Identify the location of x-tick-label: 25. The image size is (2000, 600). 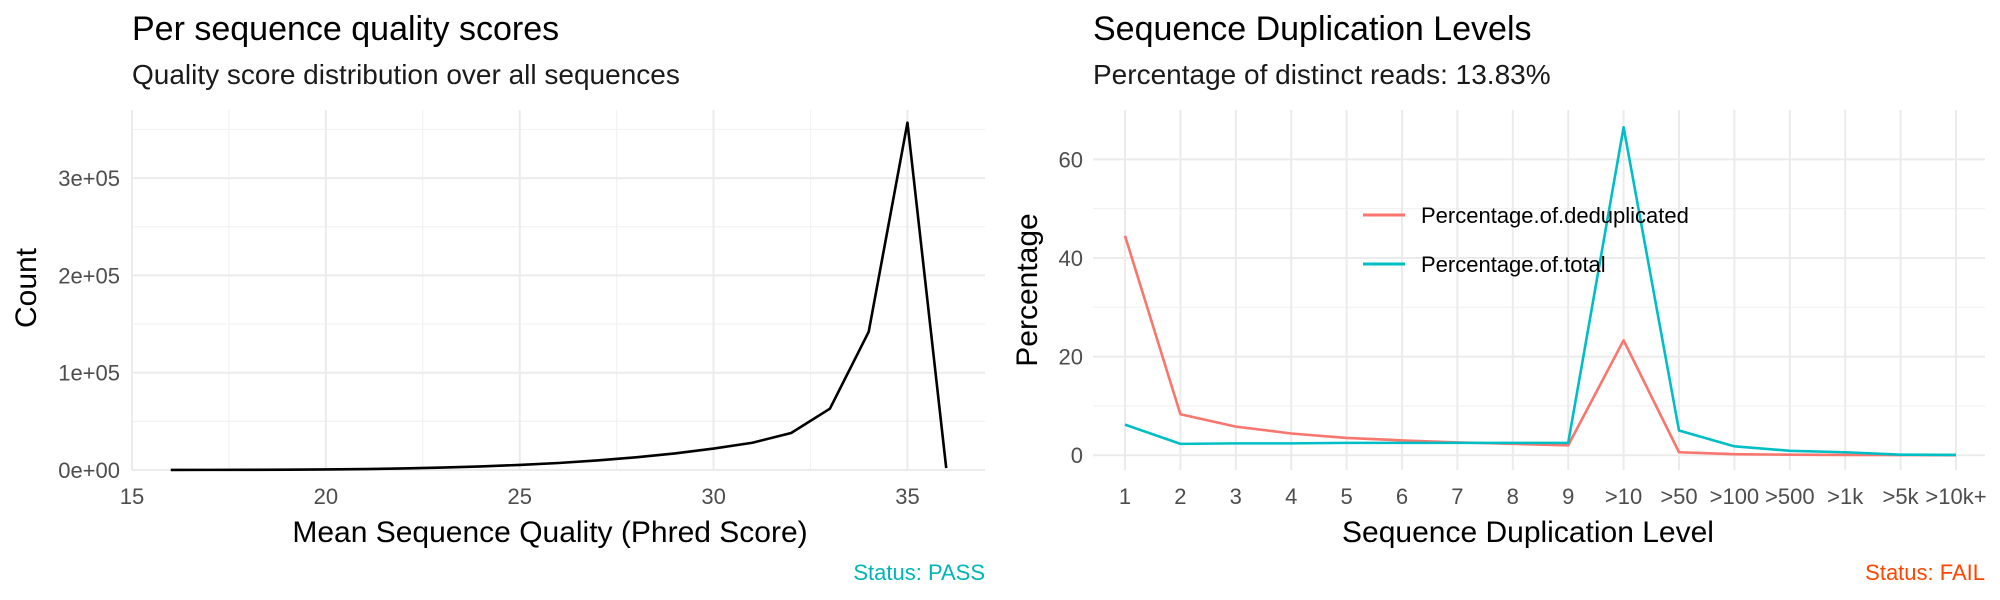
(519, 496).